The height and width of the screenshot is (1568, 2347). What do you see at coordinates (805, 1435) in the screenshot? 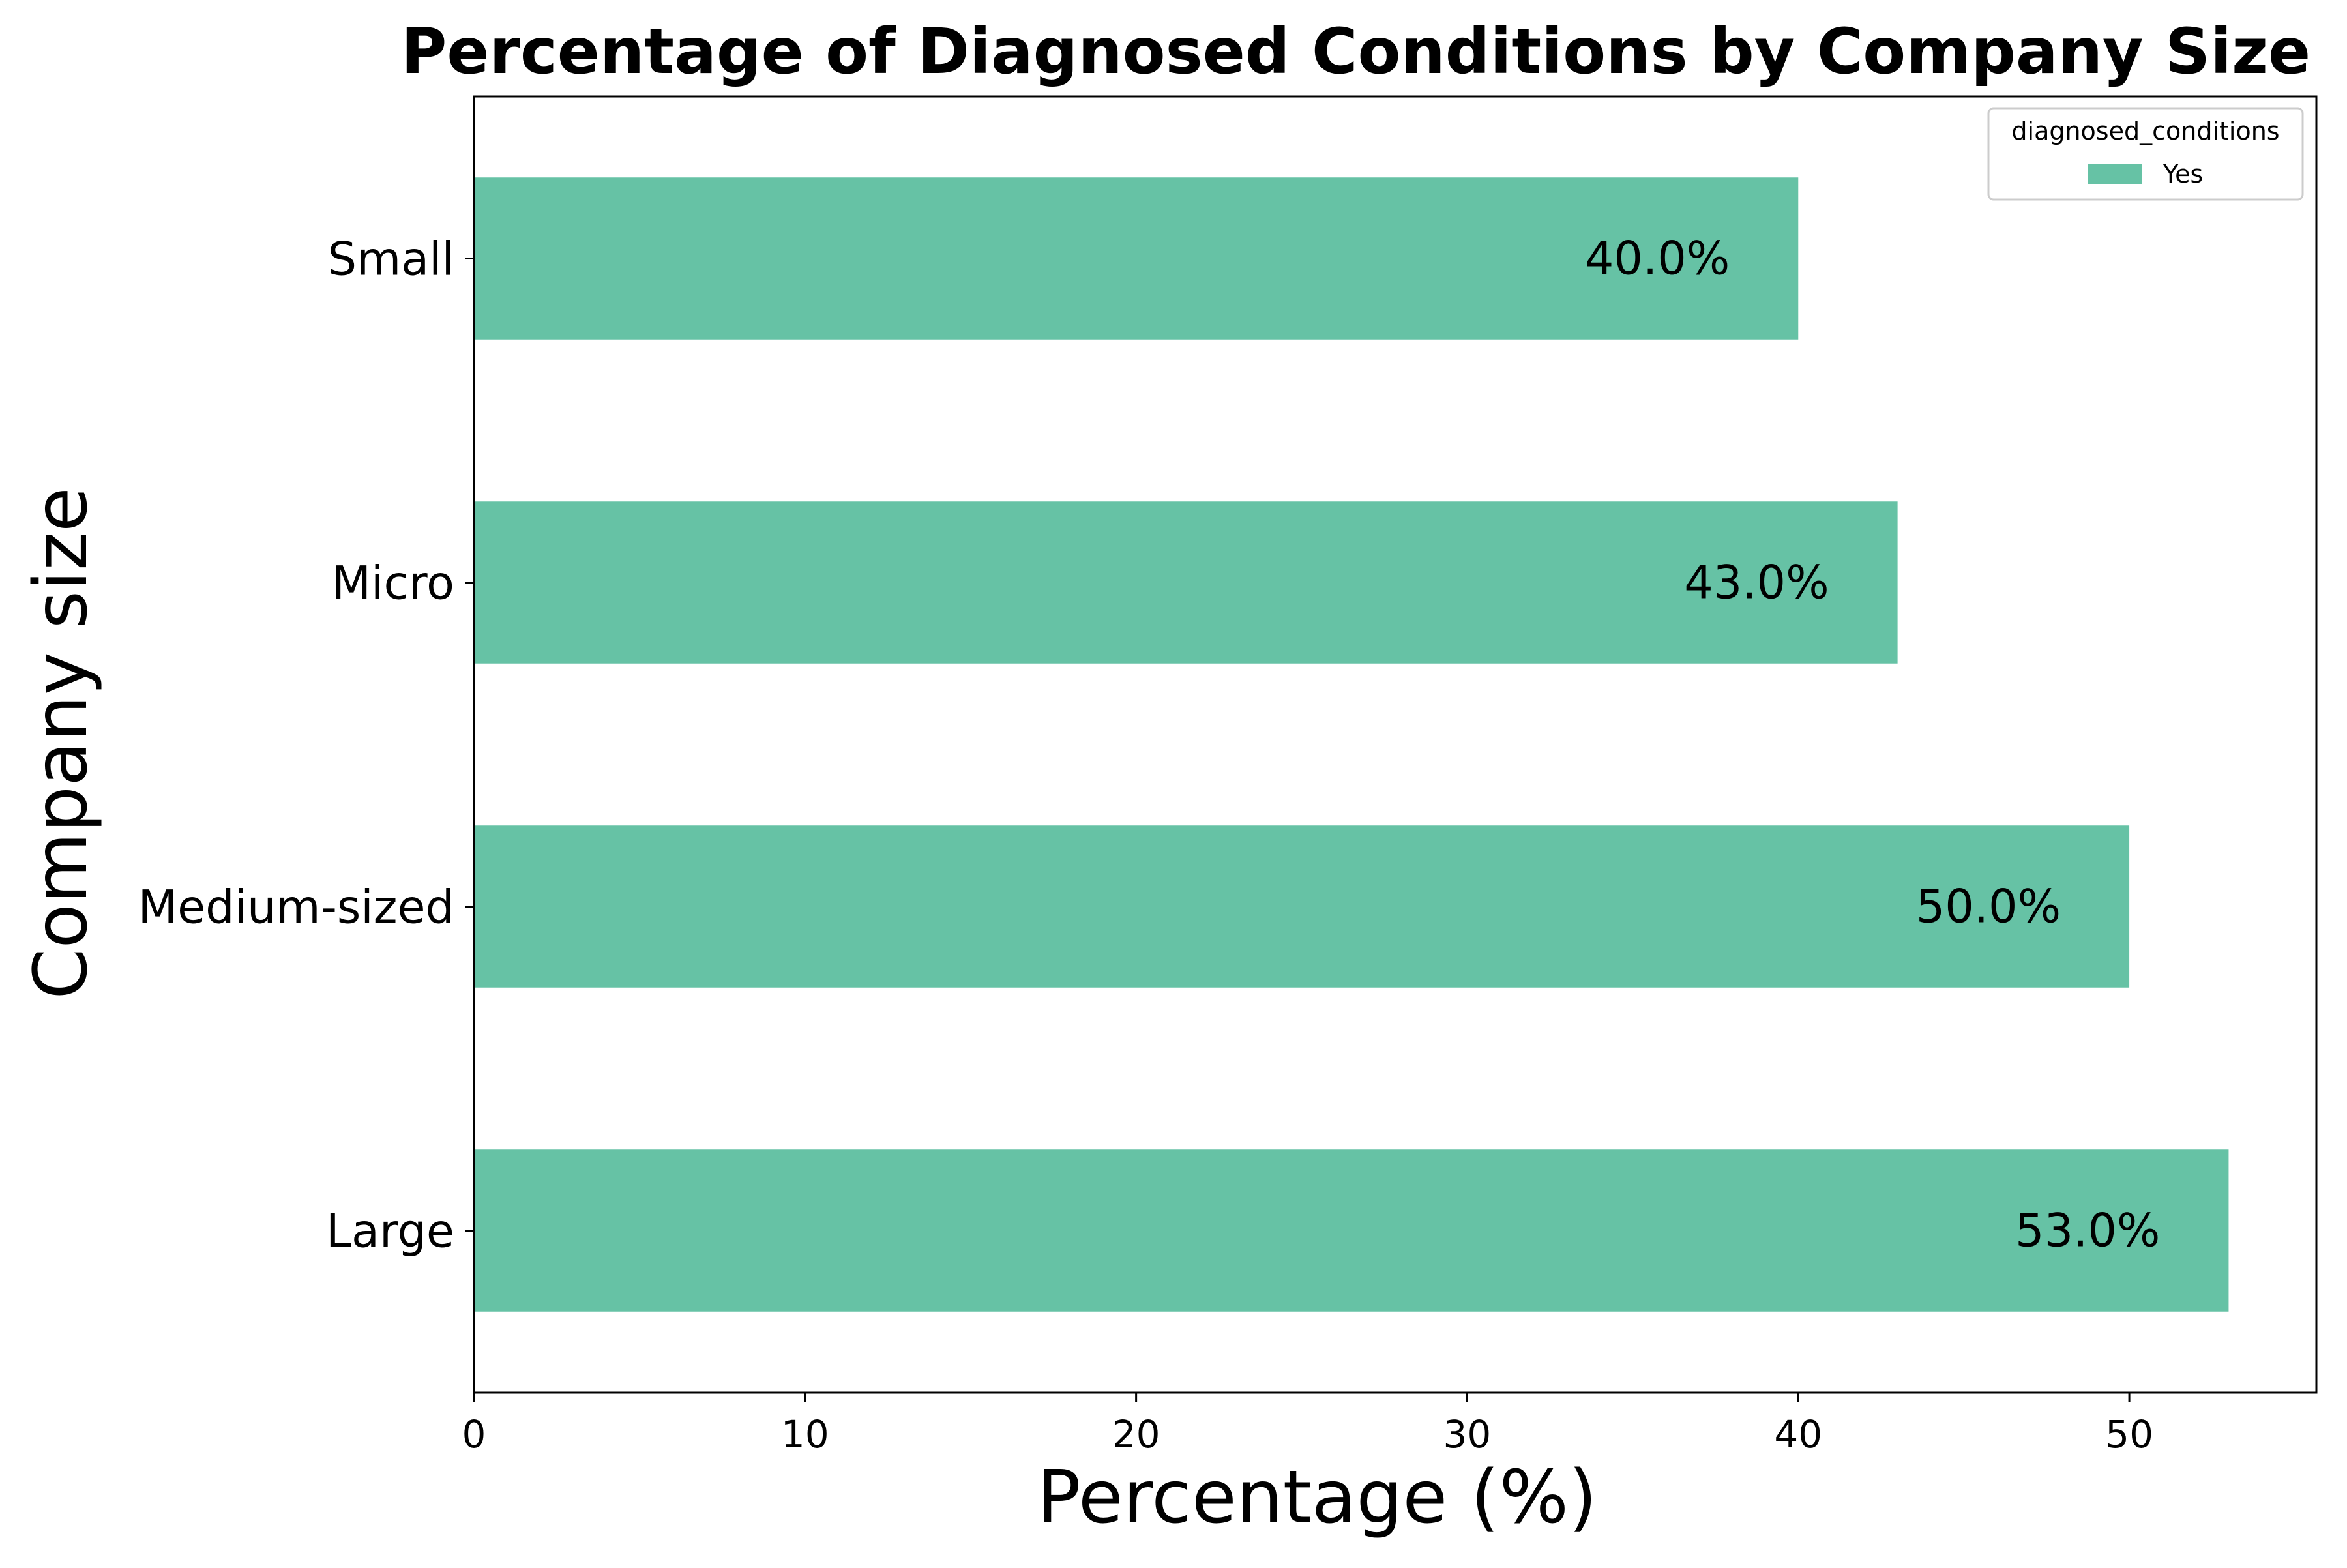
I see `x-tick-label-10: 10` at bounding box center [805, 1435].